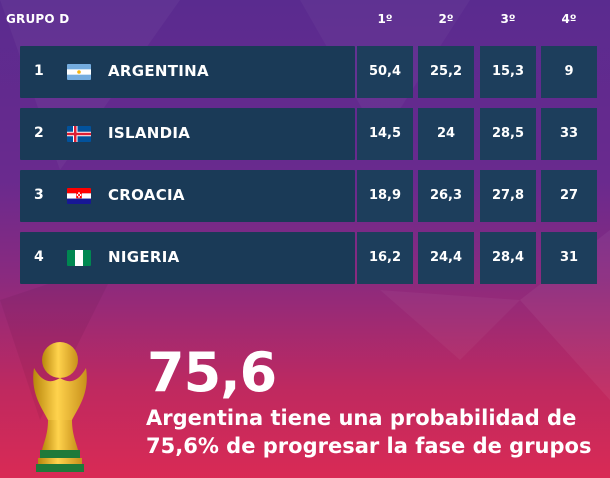 Image resolution: width=610 pixels, height=478 pixels. What do you see at coordinates (446, 134) in the screenshot?
I see `prob-cell-2: 24` at bounding box center [446, 134].